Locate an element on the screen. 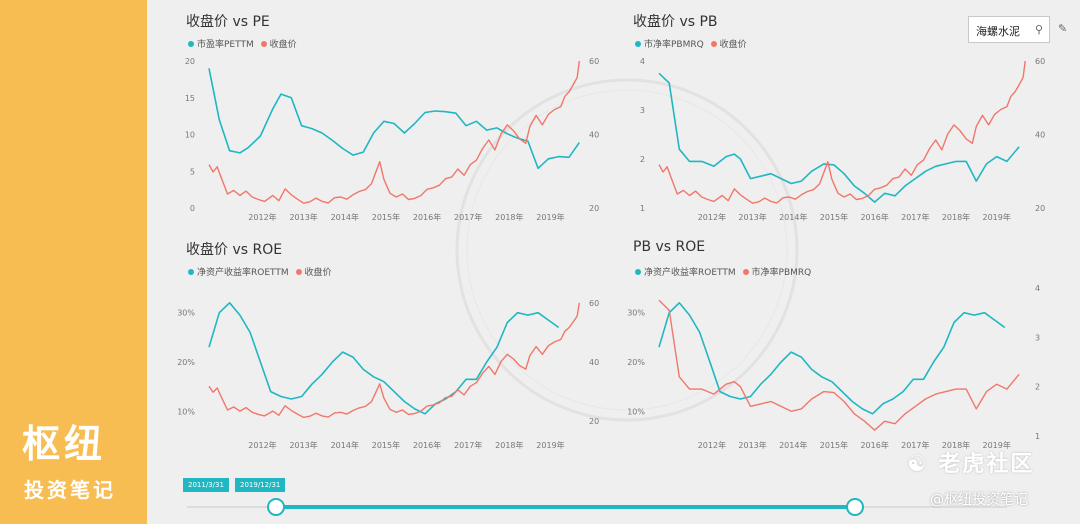  roe-x-tick: 2015年 is located at coordinates (386, 445).